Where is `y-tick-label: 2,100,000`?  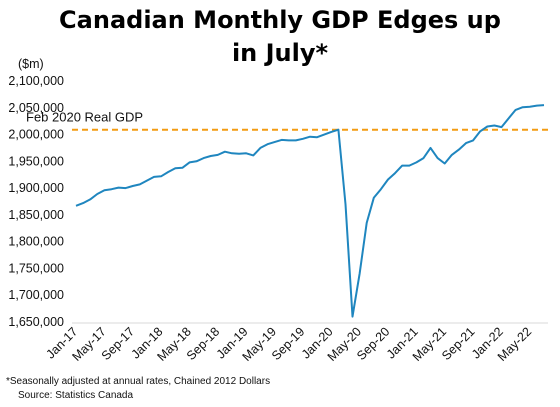
y-tick-label: 2,100,000 is located at coordinates (36, 81).